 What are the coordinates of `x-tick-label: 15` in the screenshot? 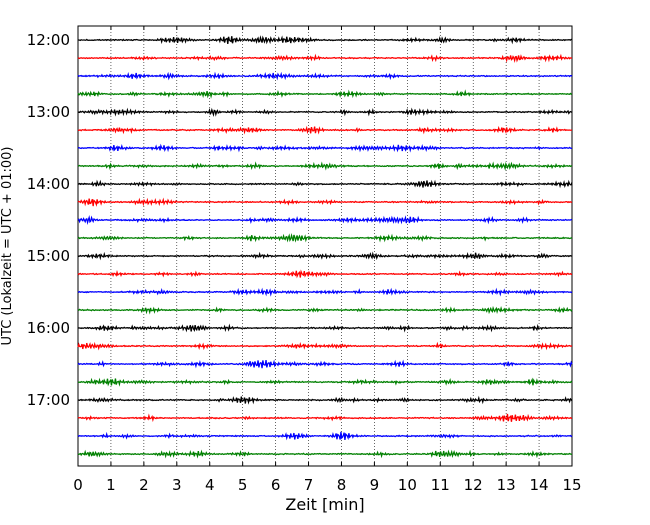 It's located at (571, 485).